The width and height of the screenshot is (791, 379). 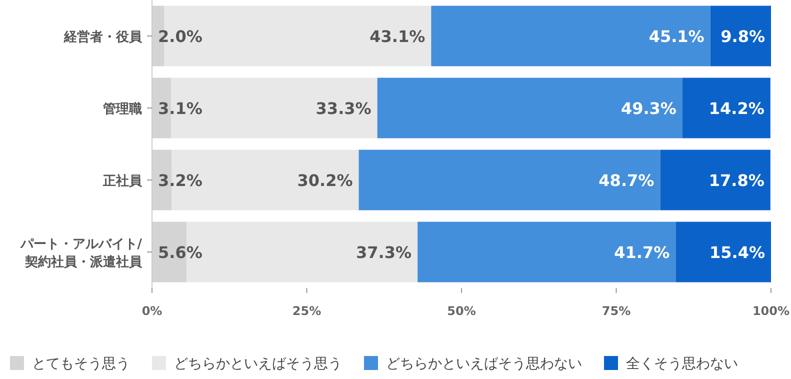 I want to click on data-label: 14.2%, so click(x=736, y=108).